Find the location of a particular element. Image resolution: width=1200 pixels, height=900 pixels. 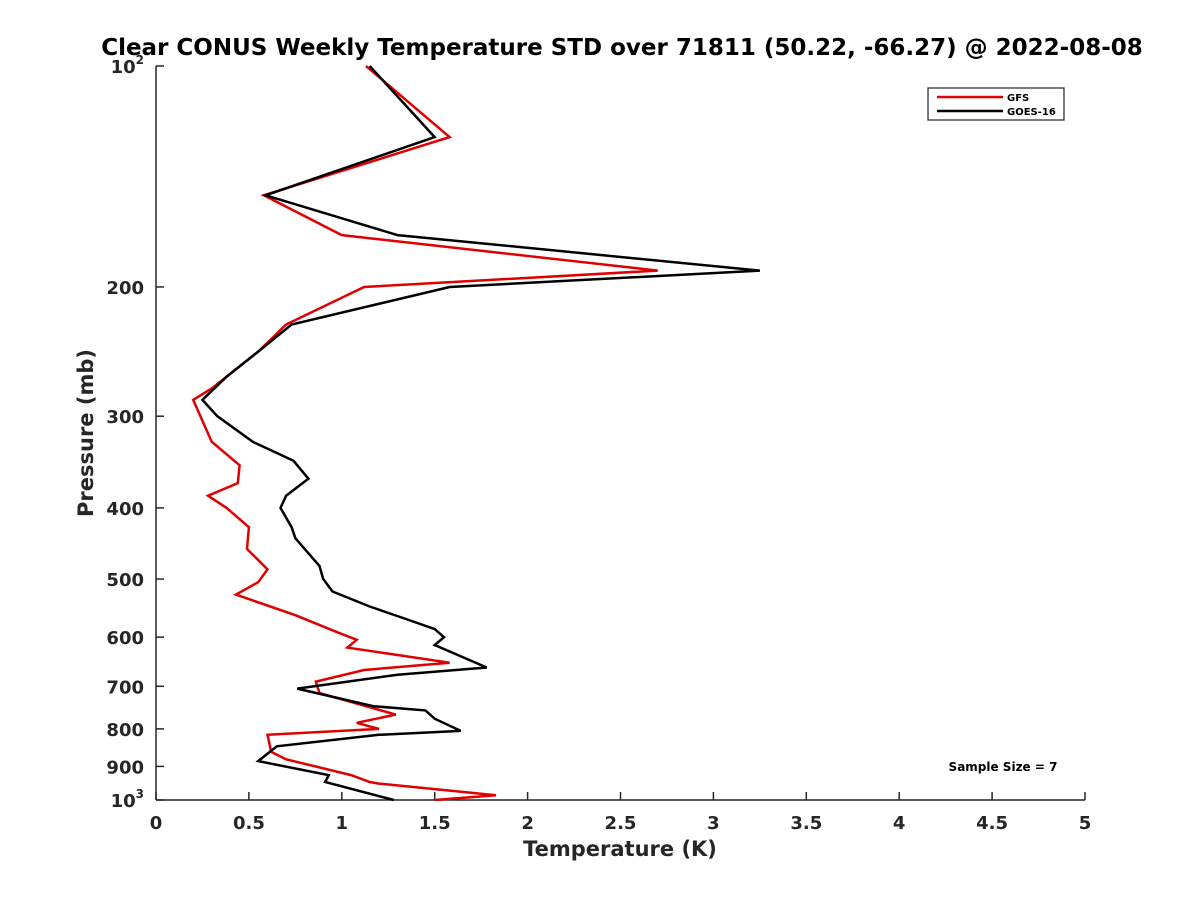

legend-label: GFS is located at coordinates (1018, 98).